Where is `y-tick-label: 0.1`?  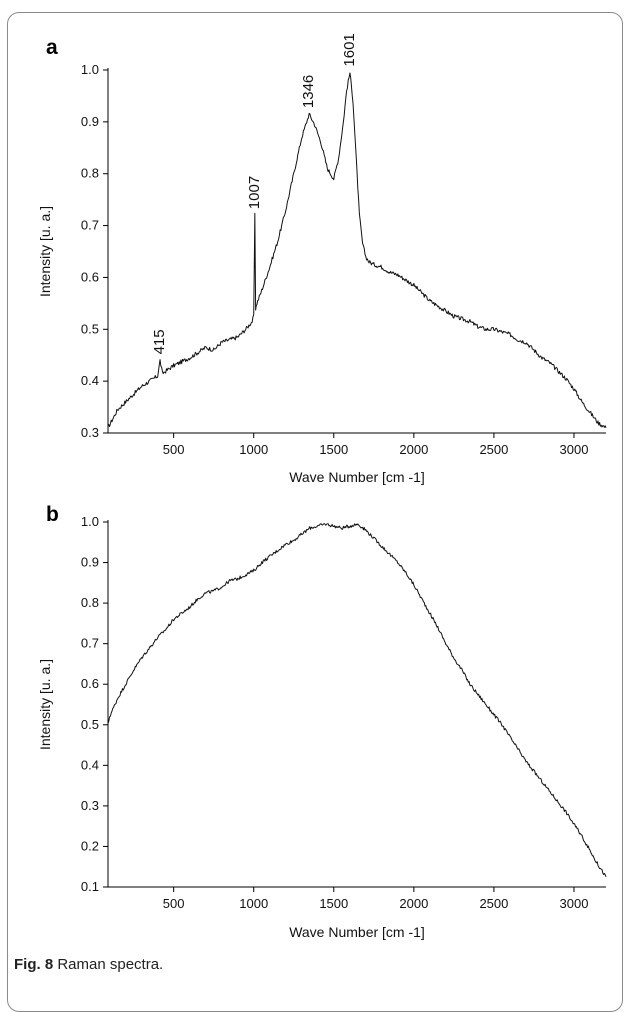
y-tick-label: 0.1 is located at coordinates (90, 886).